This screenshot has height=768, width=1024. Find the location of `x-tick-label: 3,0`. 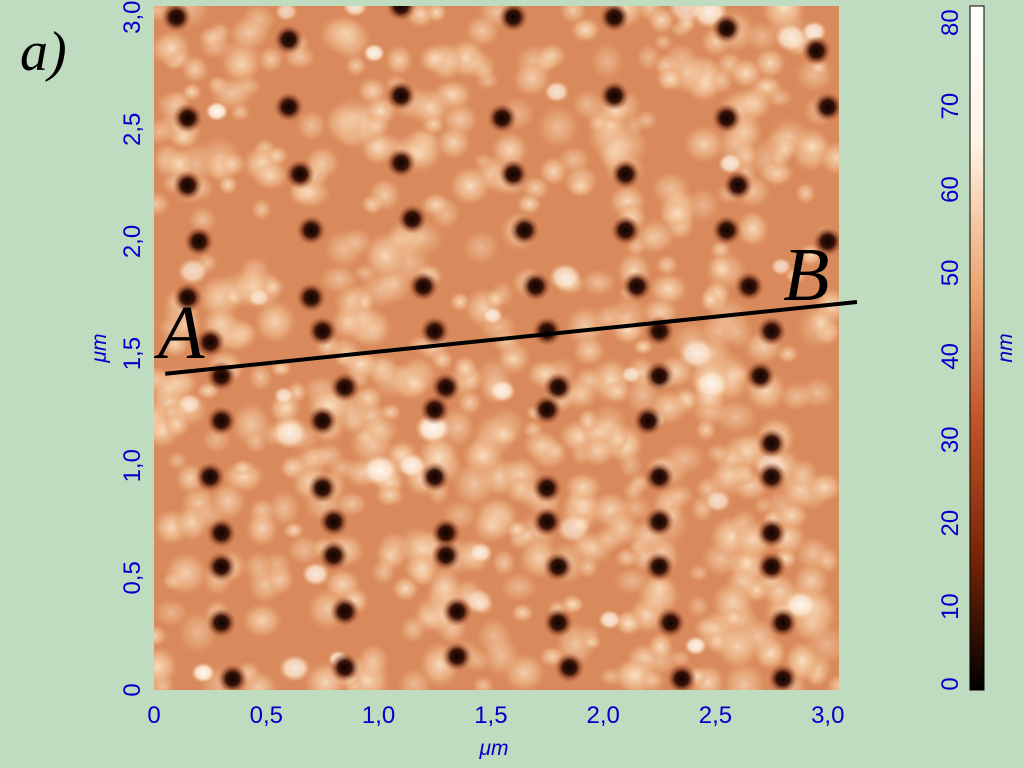

x-tick-label: 3,0 is located at coordinates (827, 715).